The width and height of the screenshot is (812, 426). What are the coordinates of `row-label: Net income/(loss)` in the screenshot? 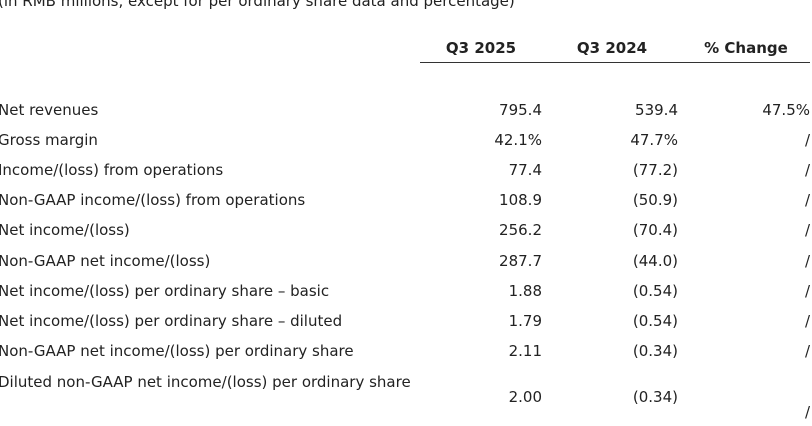 It's located at (65, 230).